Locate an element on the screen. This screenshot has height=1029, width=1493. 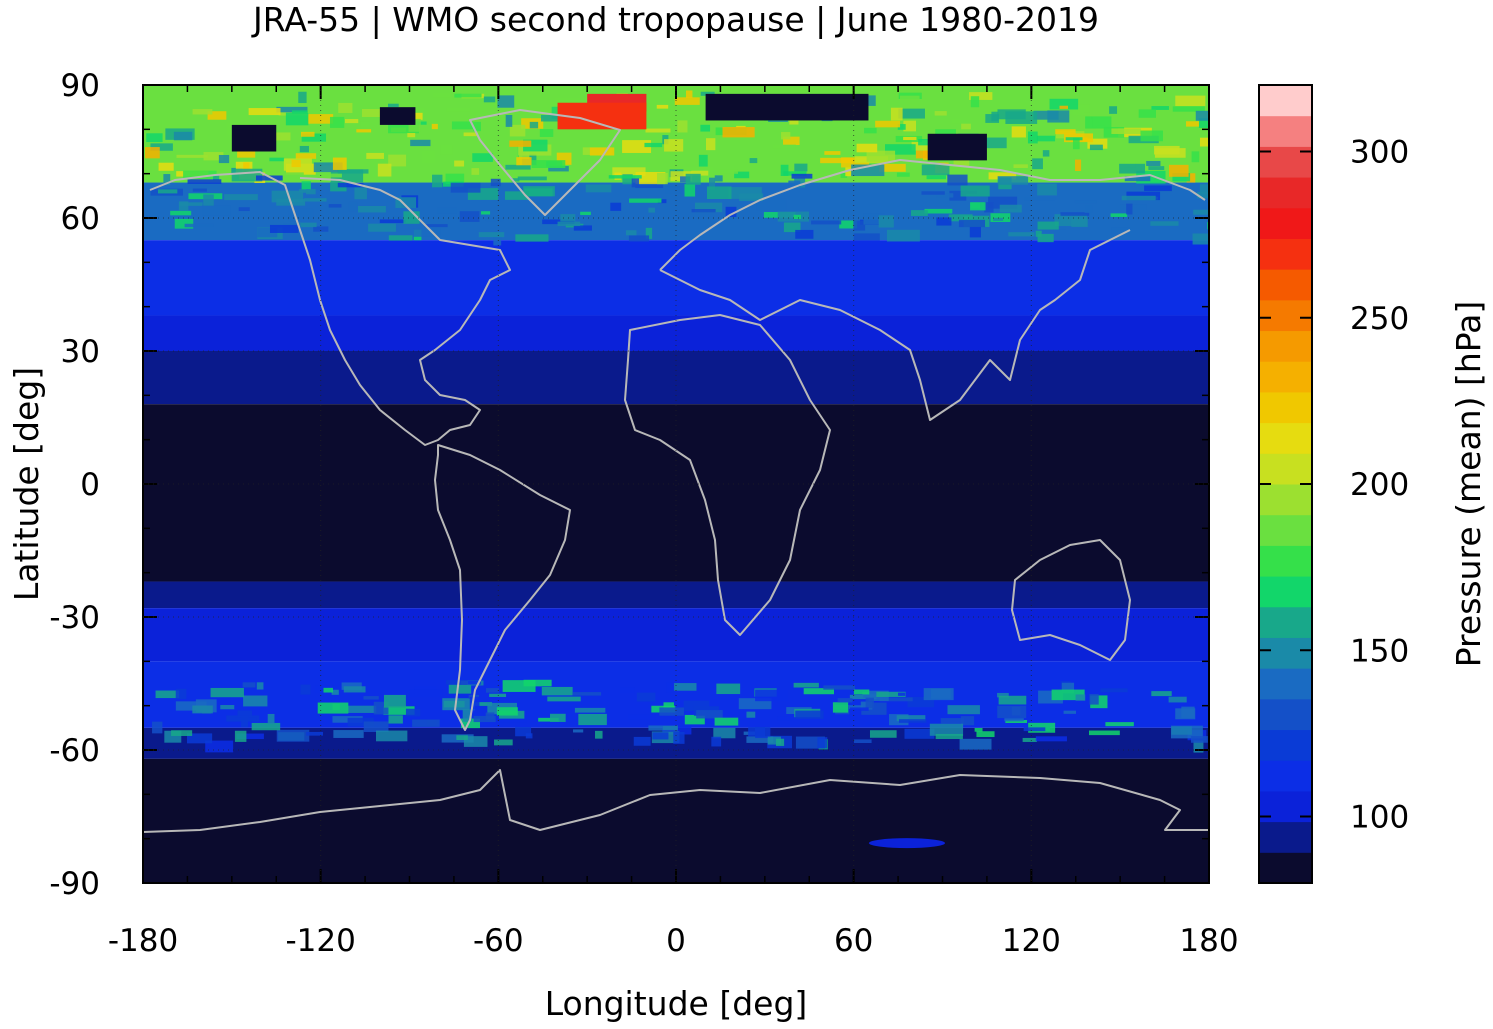
x-tick-label: 60 is located at coordinates (853, 941).